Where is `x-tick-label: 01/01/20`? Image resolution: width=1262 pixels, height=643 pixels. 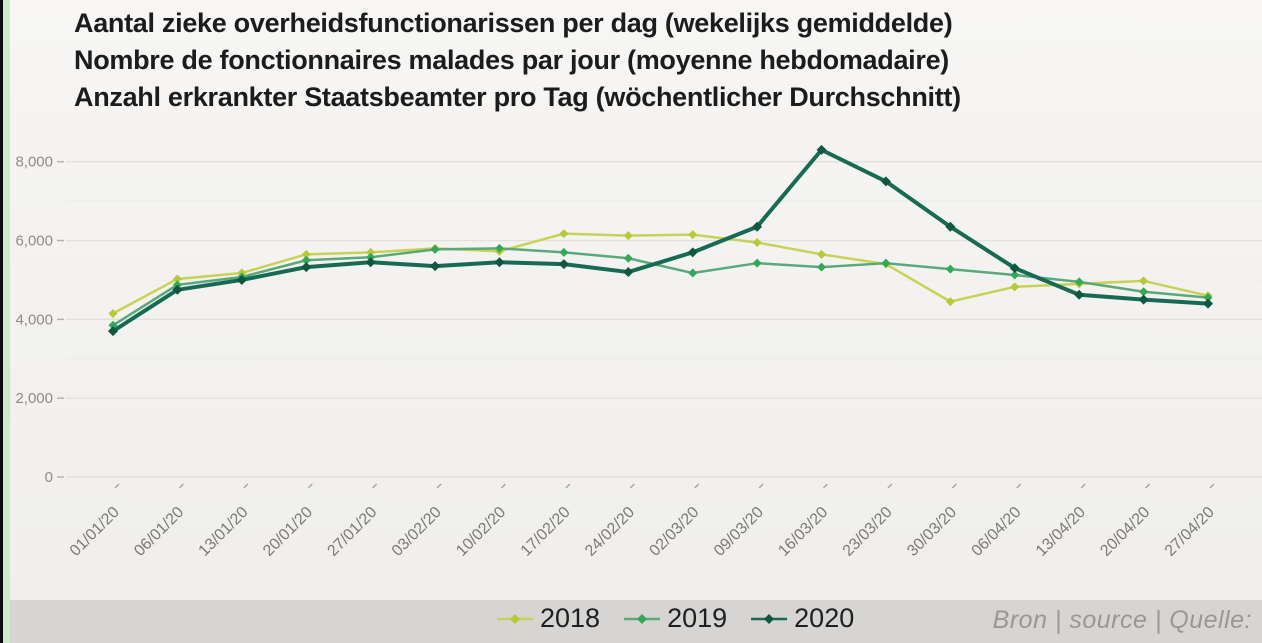 x-tick-label: 01/01/20 is located at coordinates (95, 532).